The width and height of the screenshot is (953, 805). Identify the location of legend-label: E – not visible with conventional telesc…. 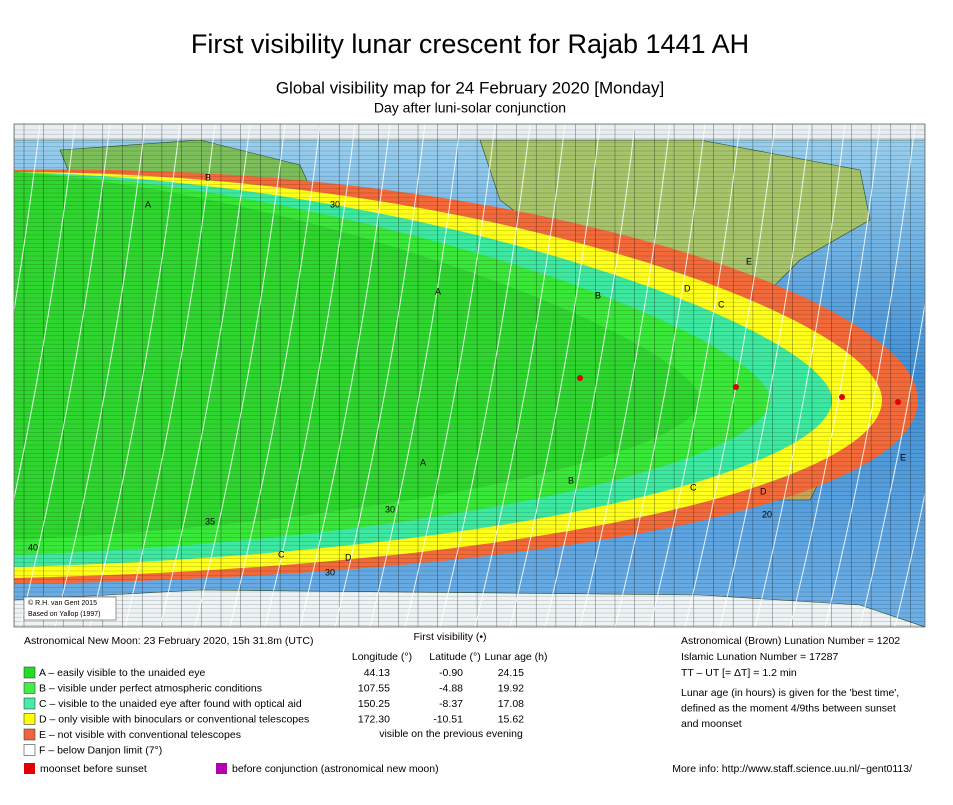
(140, 735).